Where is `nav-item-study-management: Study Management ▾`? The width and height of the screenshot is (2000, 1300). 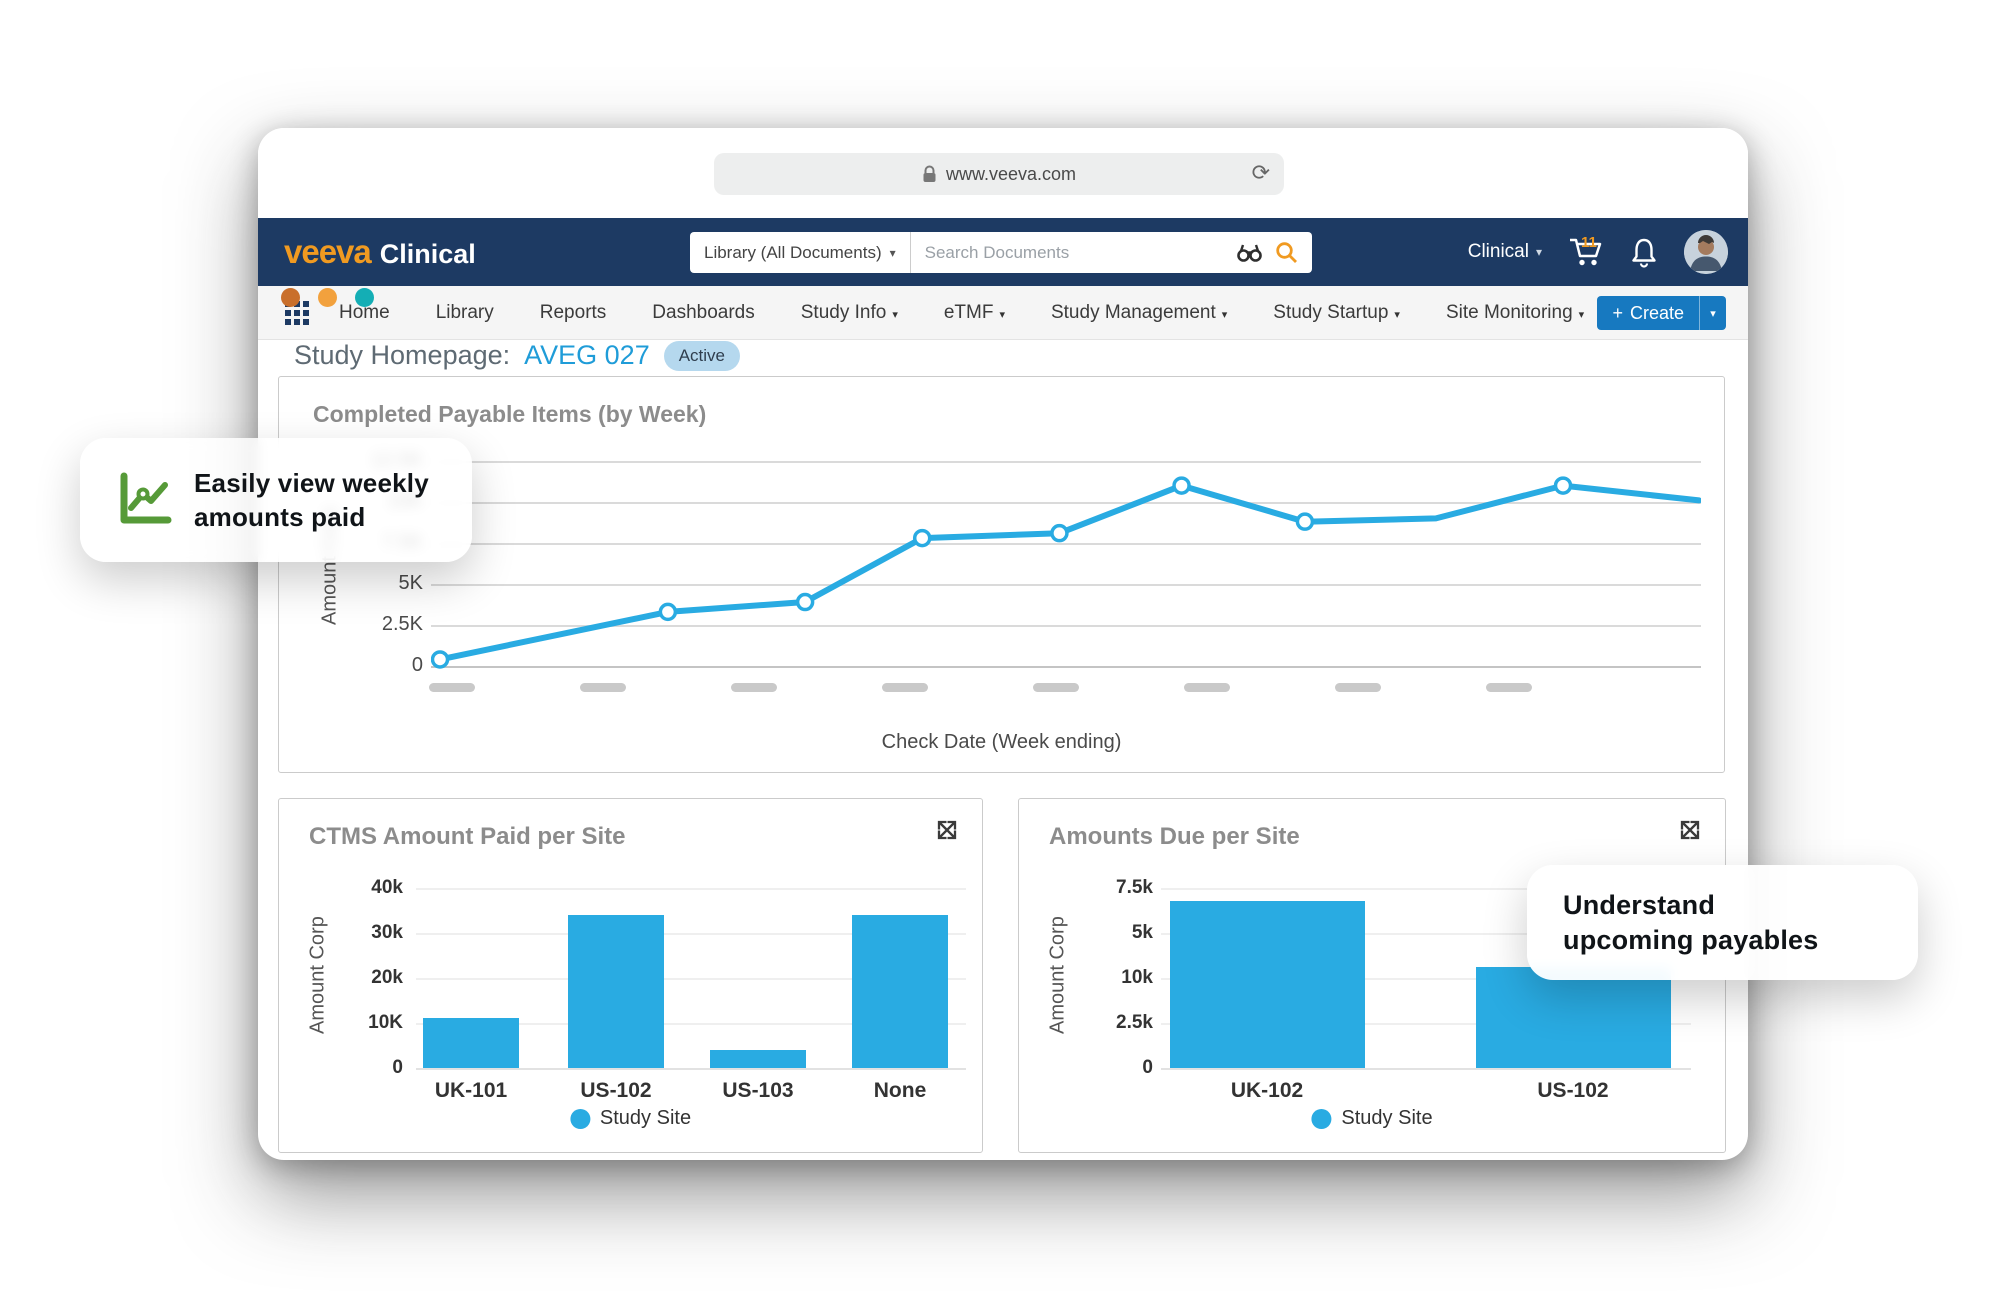
nav-item-study-management: Study Management ▾ is located at coordinates (1139, 312).